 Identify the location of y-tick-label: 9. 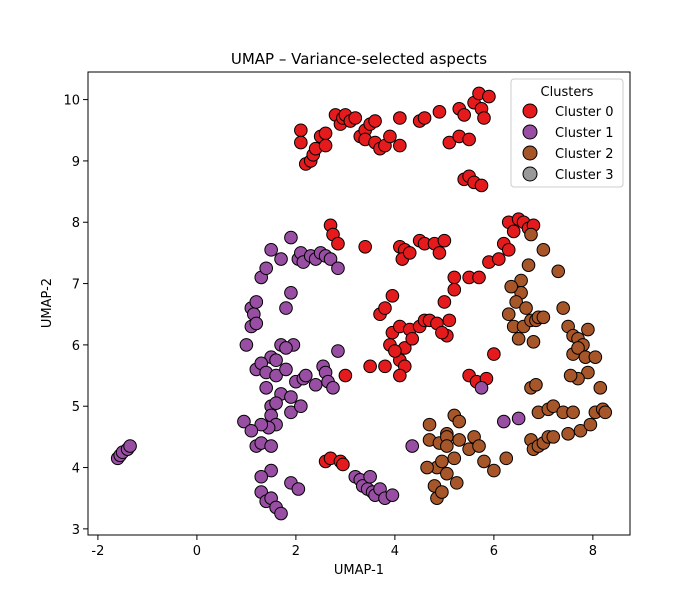
(76, 162).